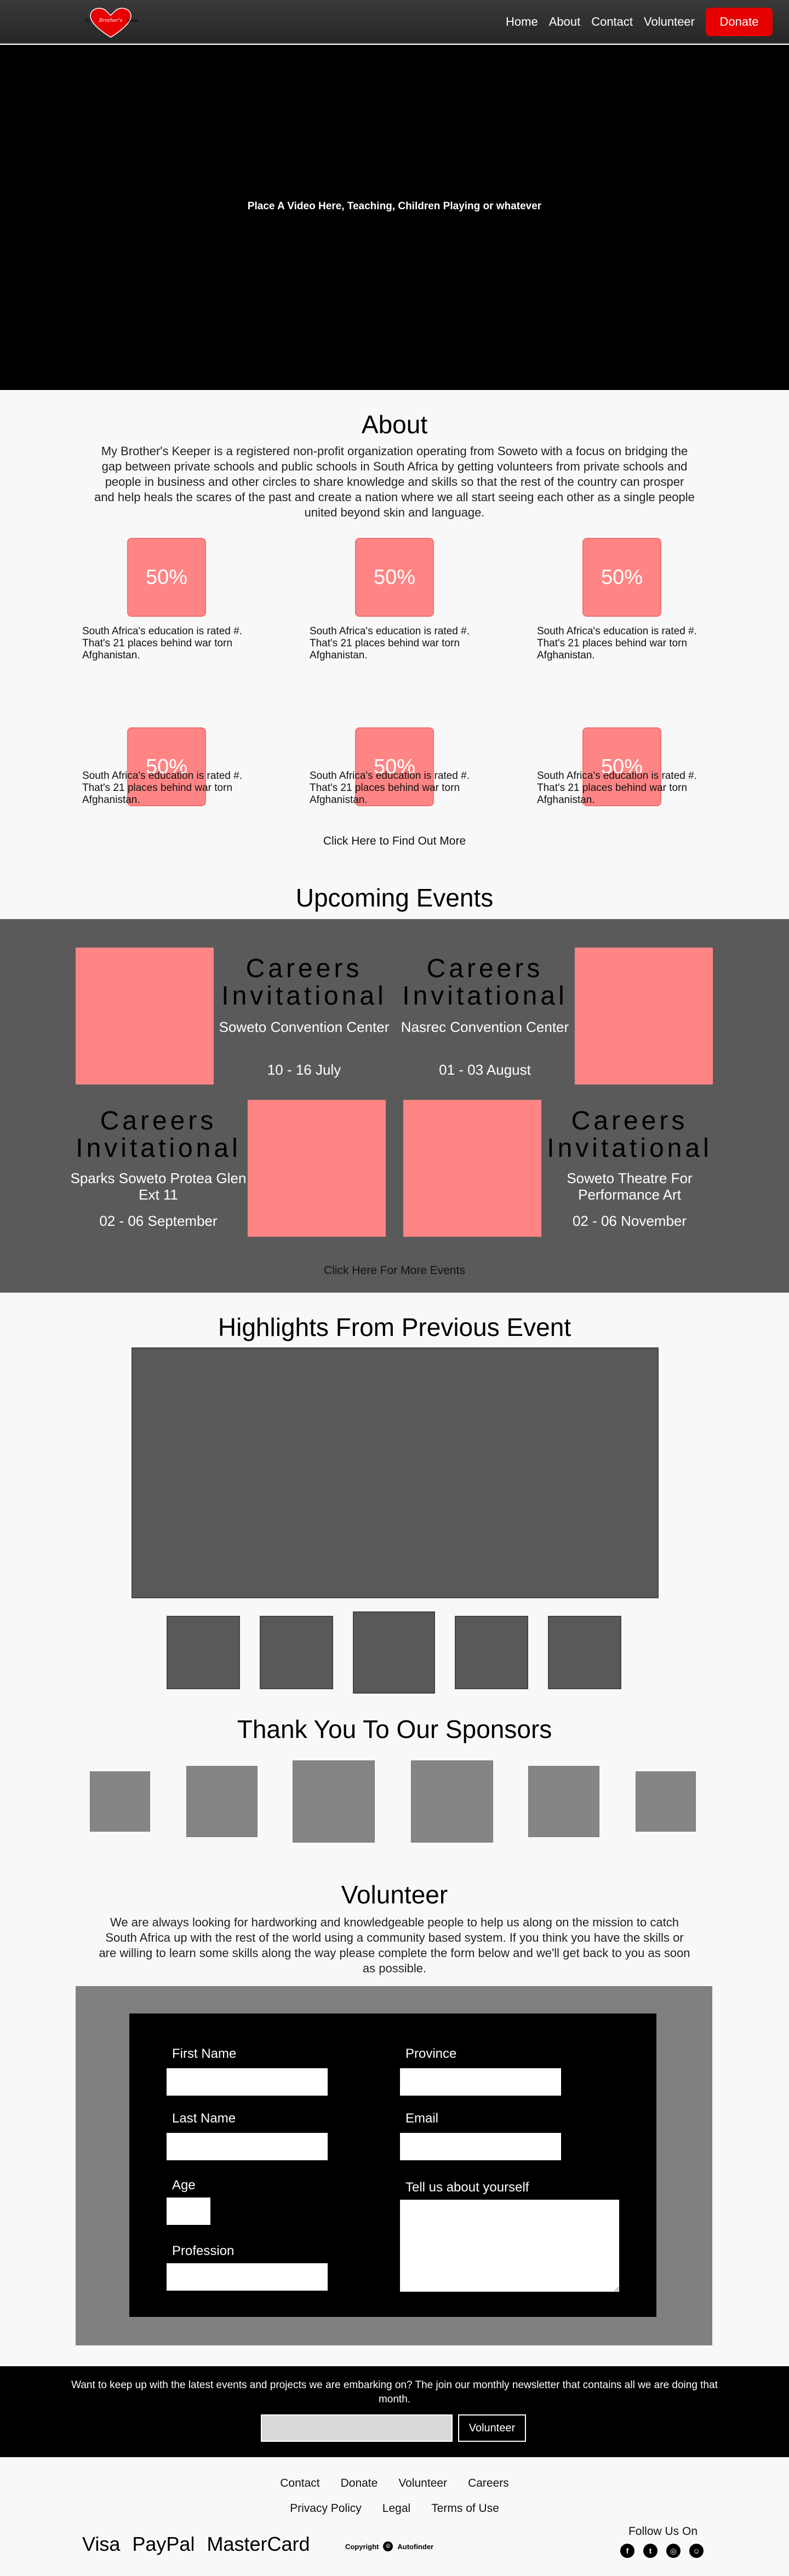 This screenshot has height=2576, width=789. Describe the element at coordinates (423, 2483) in the screenshot. I see `footer-volunteer-link: Volunteer` at that location.